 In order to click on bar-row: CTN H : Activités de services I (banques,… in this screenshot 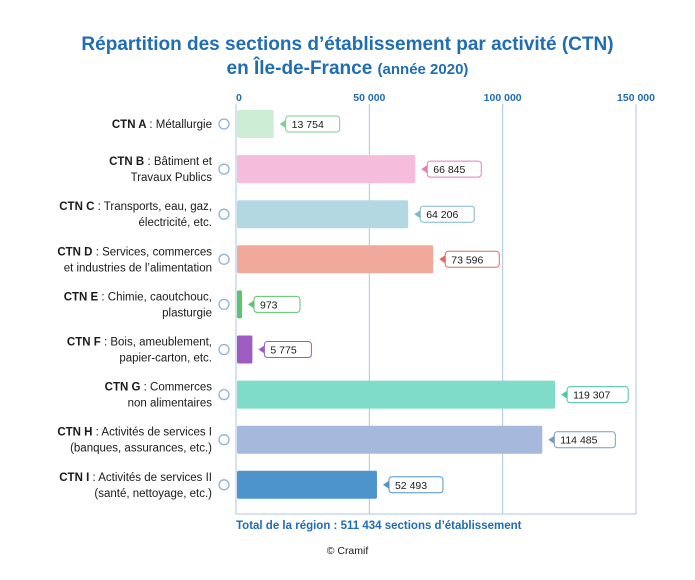, I will do `click(336, 440)`.